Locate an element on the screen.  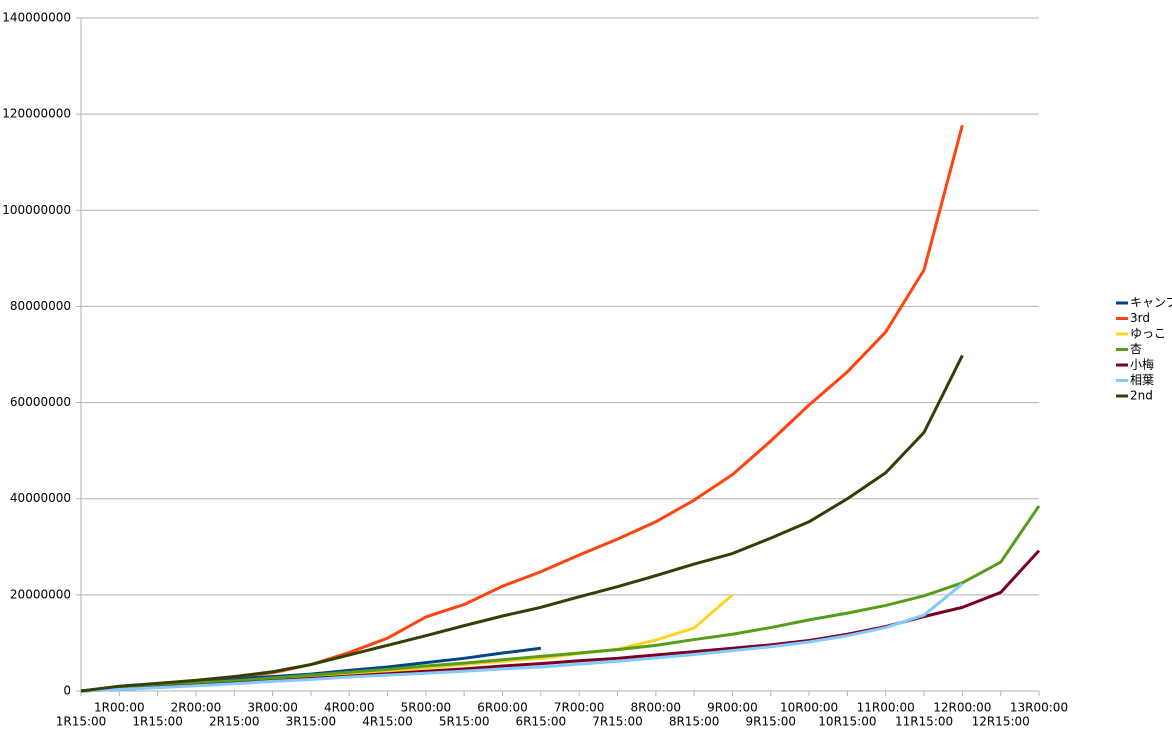
x-tick-label: 2R15:00 is located at coordinates (234, 722).